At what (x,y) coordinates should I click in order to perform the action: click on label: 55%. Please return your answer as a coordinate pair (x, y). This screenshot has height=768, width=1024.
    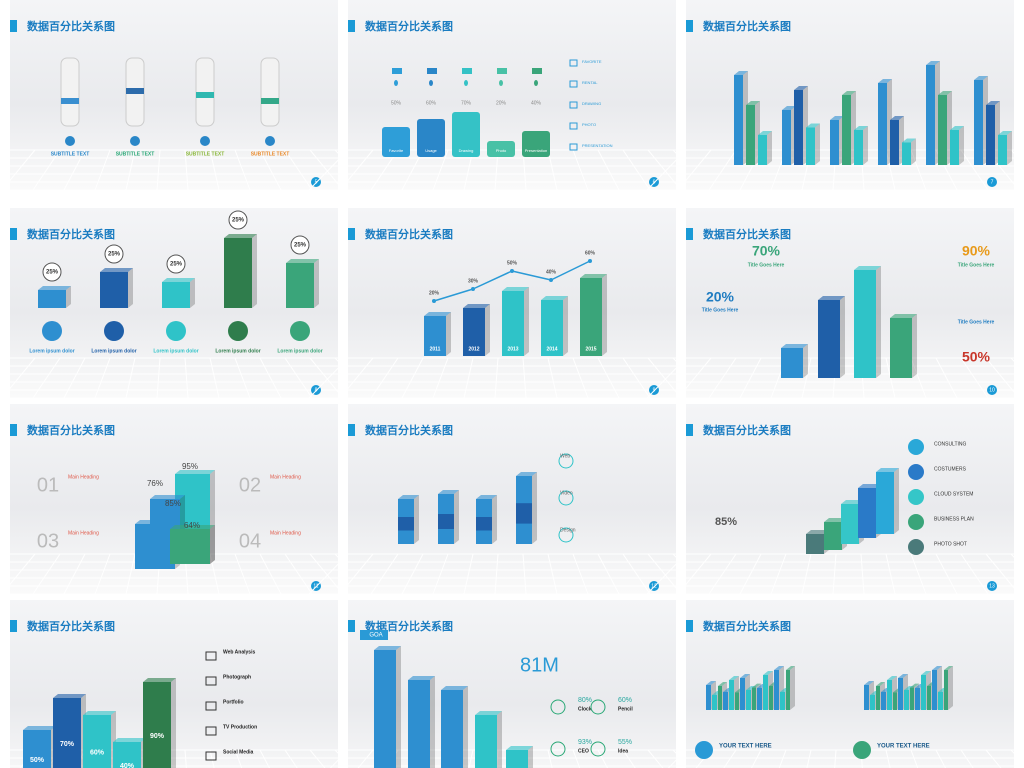
    Looking at the image, I should click on (625, 742).